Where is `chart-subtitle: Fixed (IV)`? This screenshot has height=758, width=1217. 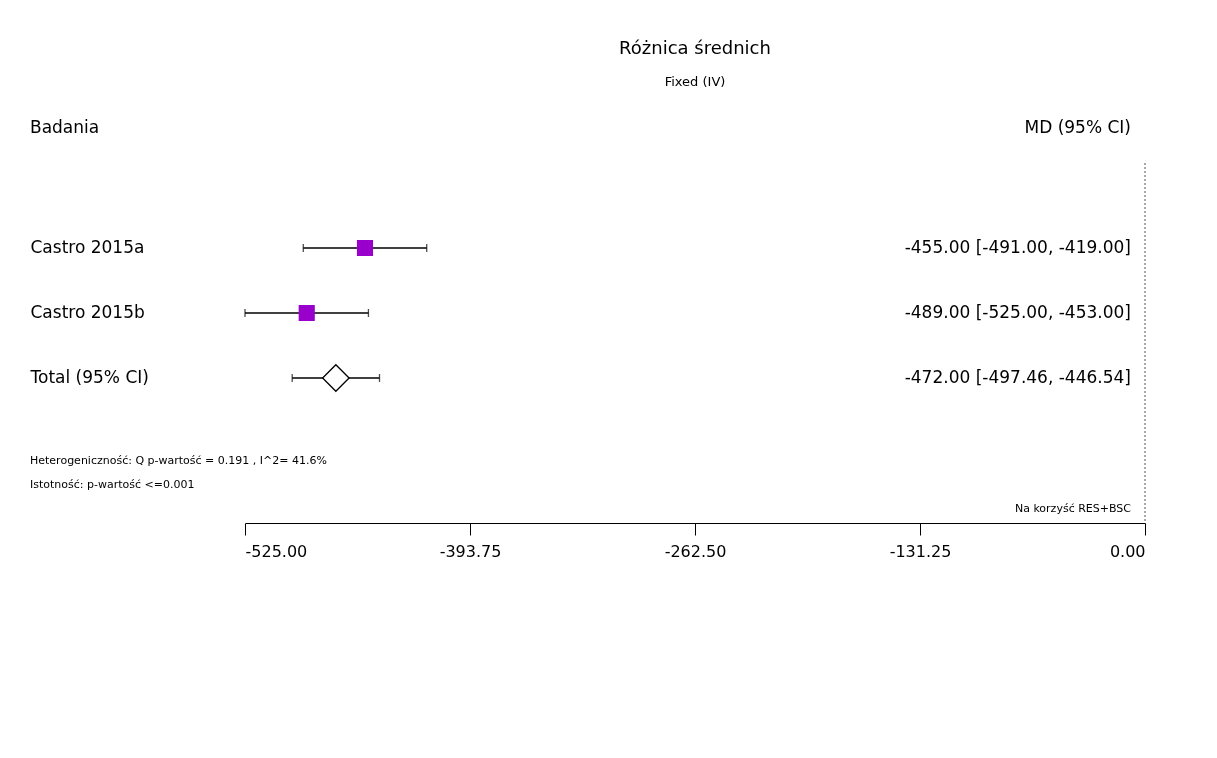
chart-subtitle: Fixed (IV) is located at coordinates (695, 81).